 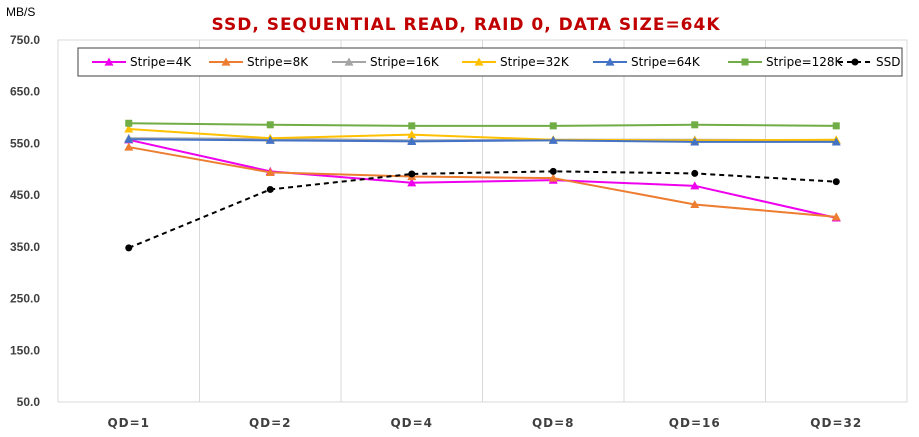 I want to click on x-tick-label: QD=2, so click(x=270, y=423).